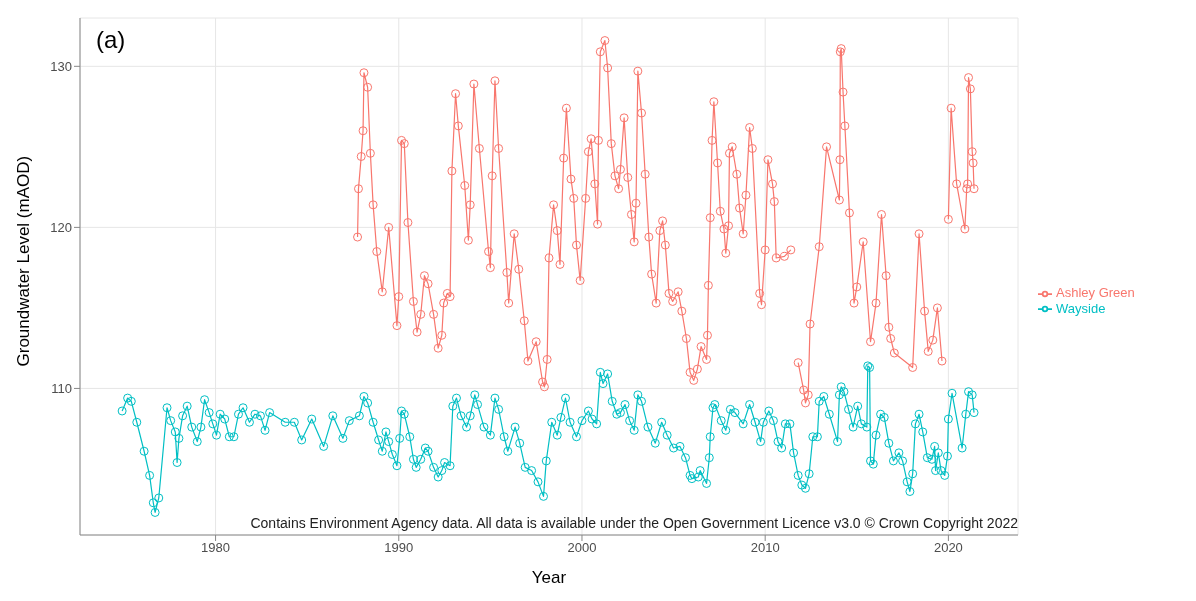 The width and height of the screenshot is (1196, 601). What do you see at coordinates (634, 523) in the screenshot?
I see `annotation: Contains Environment Agency data. All data is available under the Open Government Licence v3.0 © Crown Copyright 2022` at bounding box center [634, 523].